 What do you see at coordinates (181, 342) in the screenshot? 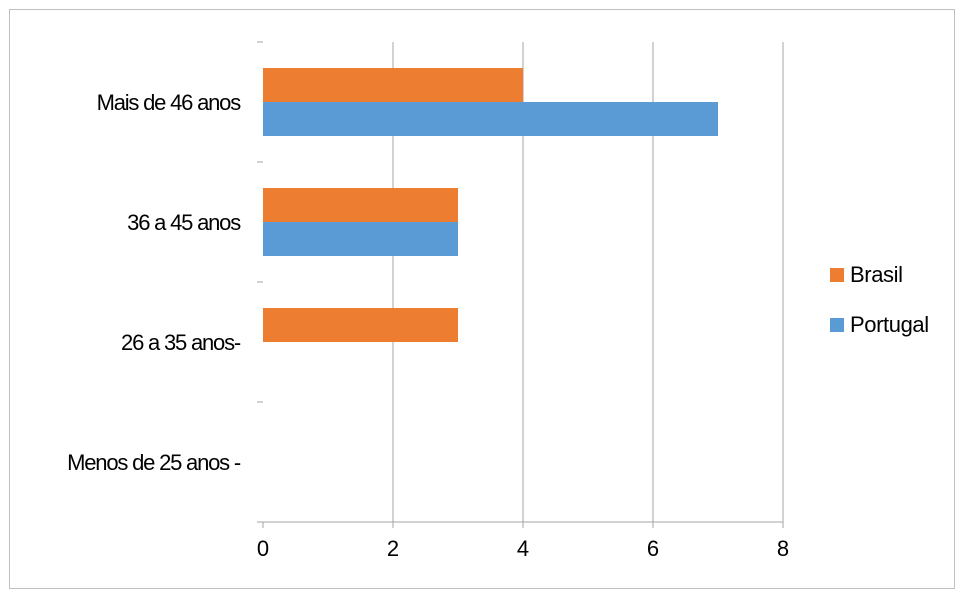
I see `y-category-label-26-a-35-anos: 26 a 35 anos-` at bounding box center [181, 342].